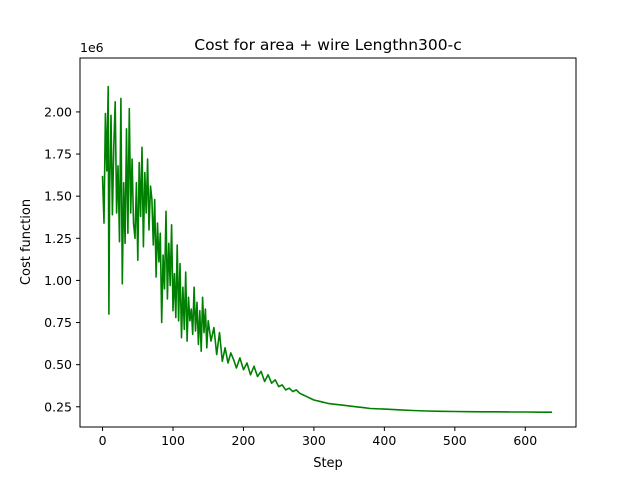 The height and width of the screenshot is (480, 640). What do you see at coordinates (58, 322) in the screenshot?
I see `y-tick-label: 0.75` at bounding box center [58, 322].